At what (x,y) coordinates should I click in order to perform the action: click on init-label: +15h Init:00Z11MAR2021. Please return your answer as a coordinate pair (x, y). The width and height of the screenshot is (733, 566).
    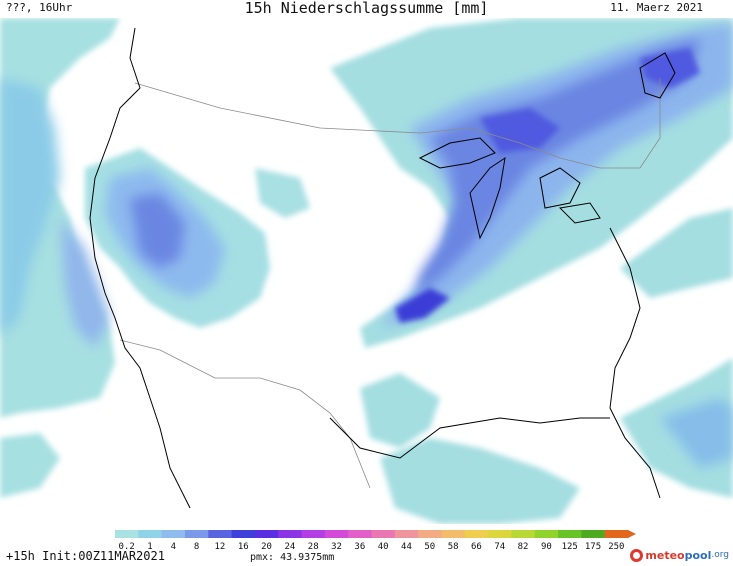
    Looking at the image, I should click on (85, 556).